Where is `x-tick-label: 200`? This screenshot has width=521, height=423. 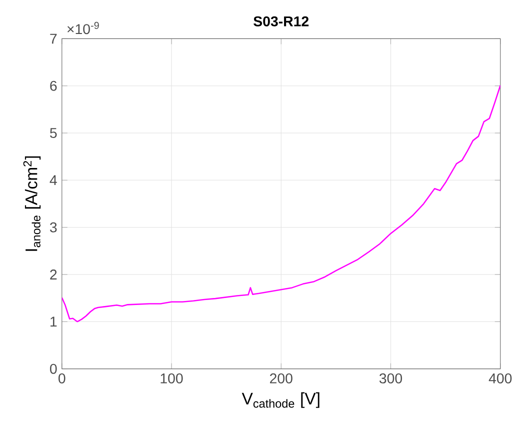 x-tick-label: 200 is located at coordinates (281, 378).